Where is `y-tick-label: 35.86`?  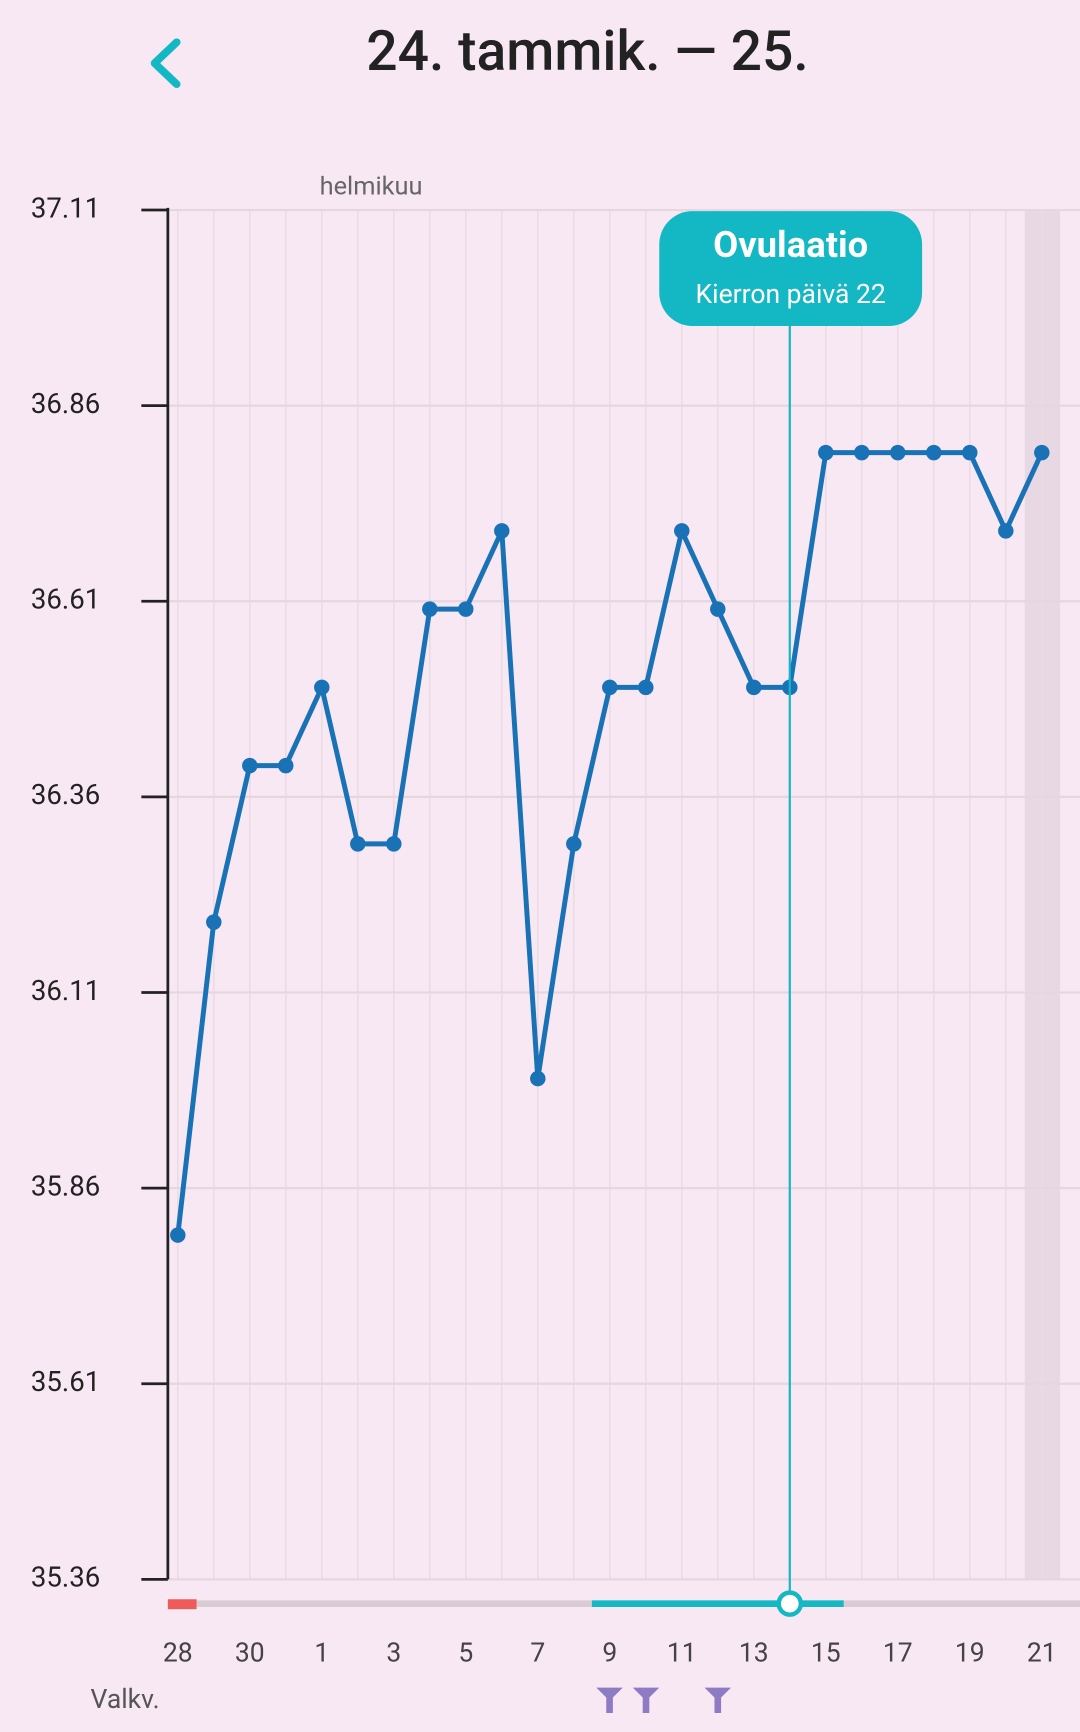
y-tick-label: 35.86 is located at coordinates (65, 1185).